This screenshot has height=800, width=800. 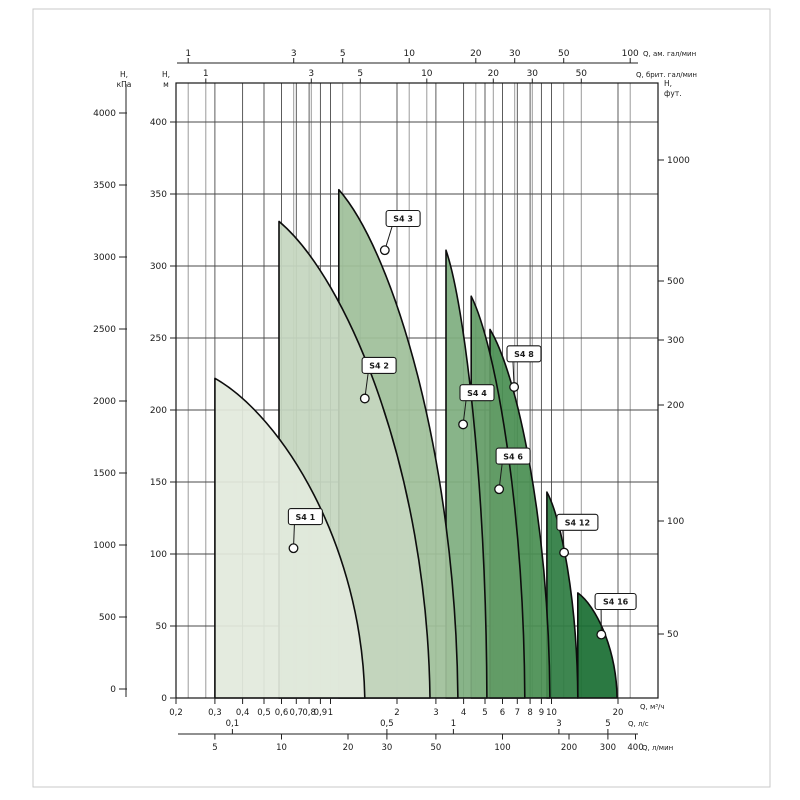 I want to click on pump-label-s4-8: S4 8, so click(x=524, y=368).